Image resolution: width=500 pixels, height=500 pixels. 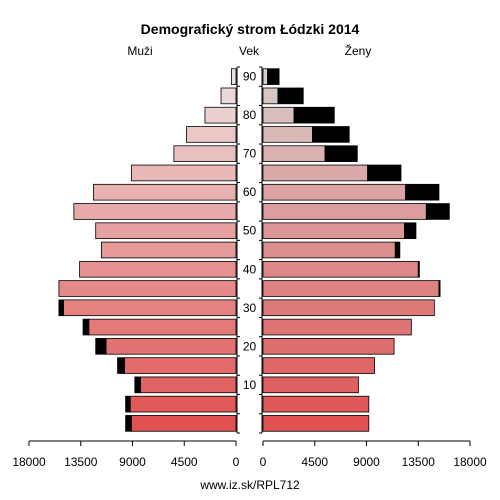 What do you see at coordinates (250, 346) in the screenshot?
I see `age-tick-label: 20` at bounding box center [250, 346].